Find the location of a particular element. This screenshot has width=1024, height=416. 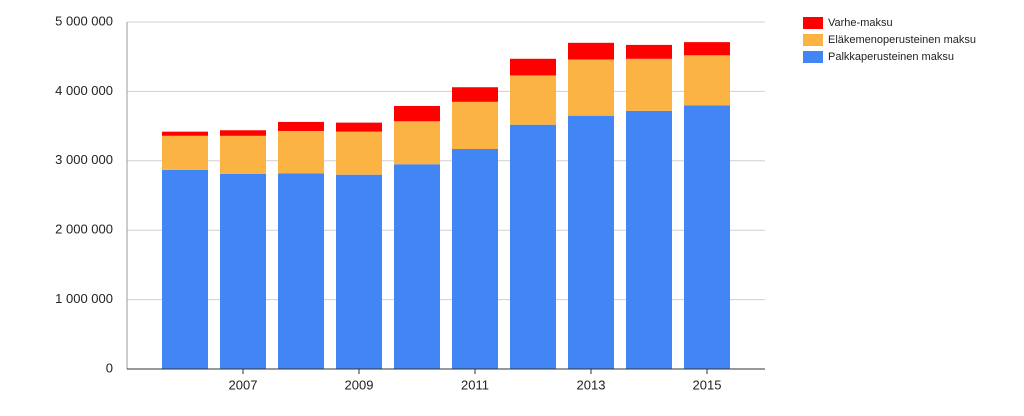

x-tick-label: 2015 is located at coordinates (707, 384).